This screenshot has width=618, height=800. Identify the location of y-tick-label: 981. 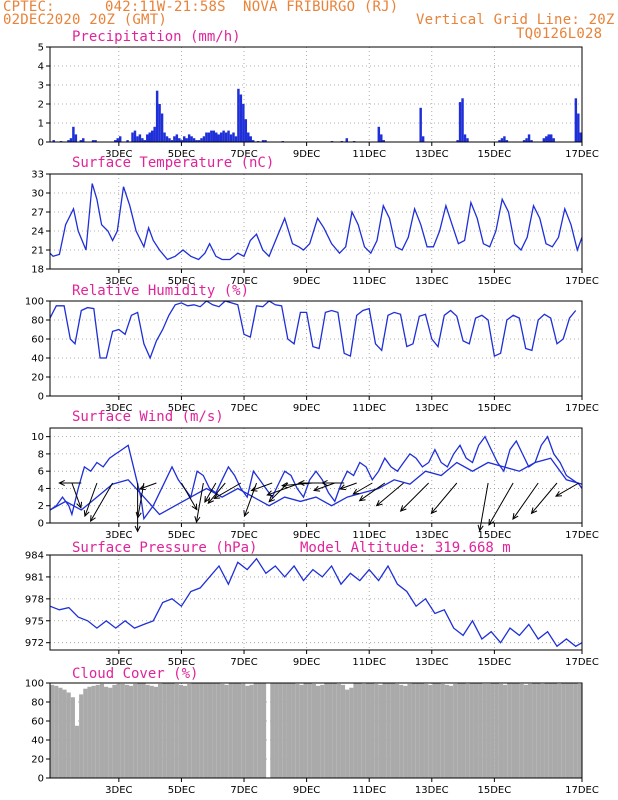
(34, 577).